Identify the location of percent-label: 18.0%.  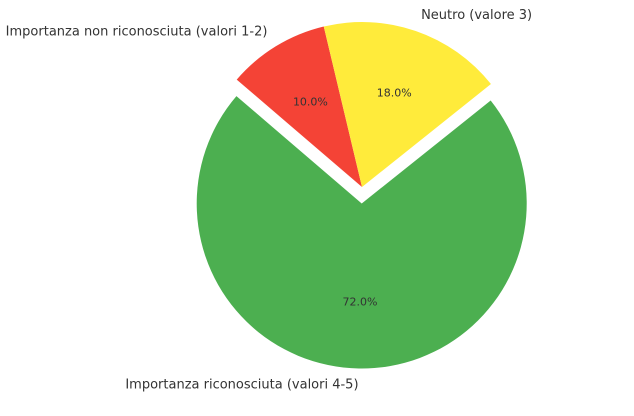
(394, 92).